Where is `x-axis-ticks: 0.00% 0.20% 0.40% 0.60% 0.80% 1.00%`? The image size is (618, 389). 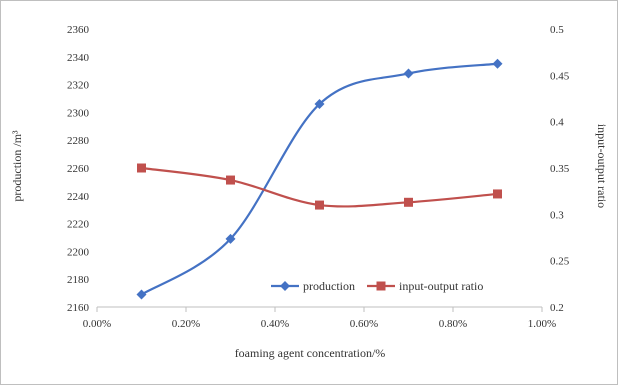 x-axis-ticks: 0.00% 0.20% 0.40% 0.60% 0.80% 1.00% is located at coordinates (319, 318).